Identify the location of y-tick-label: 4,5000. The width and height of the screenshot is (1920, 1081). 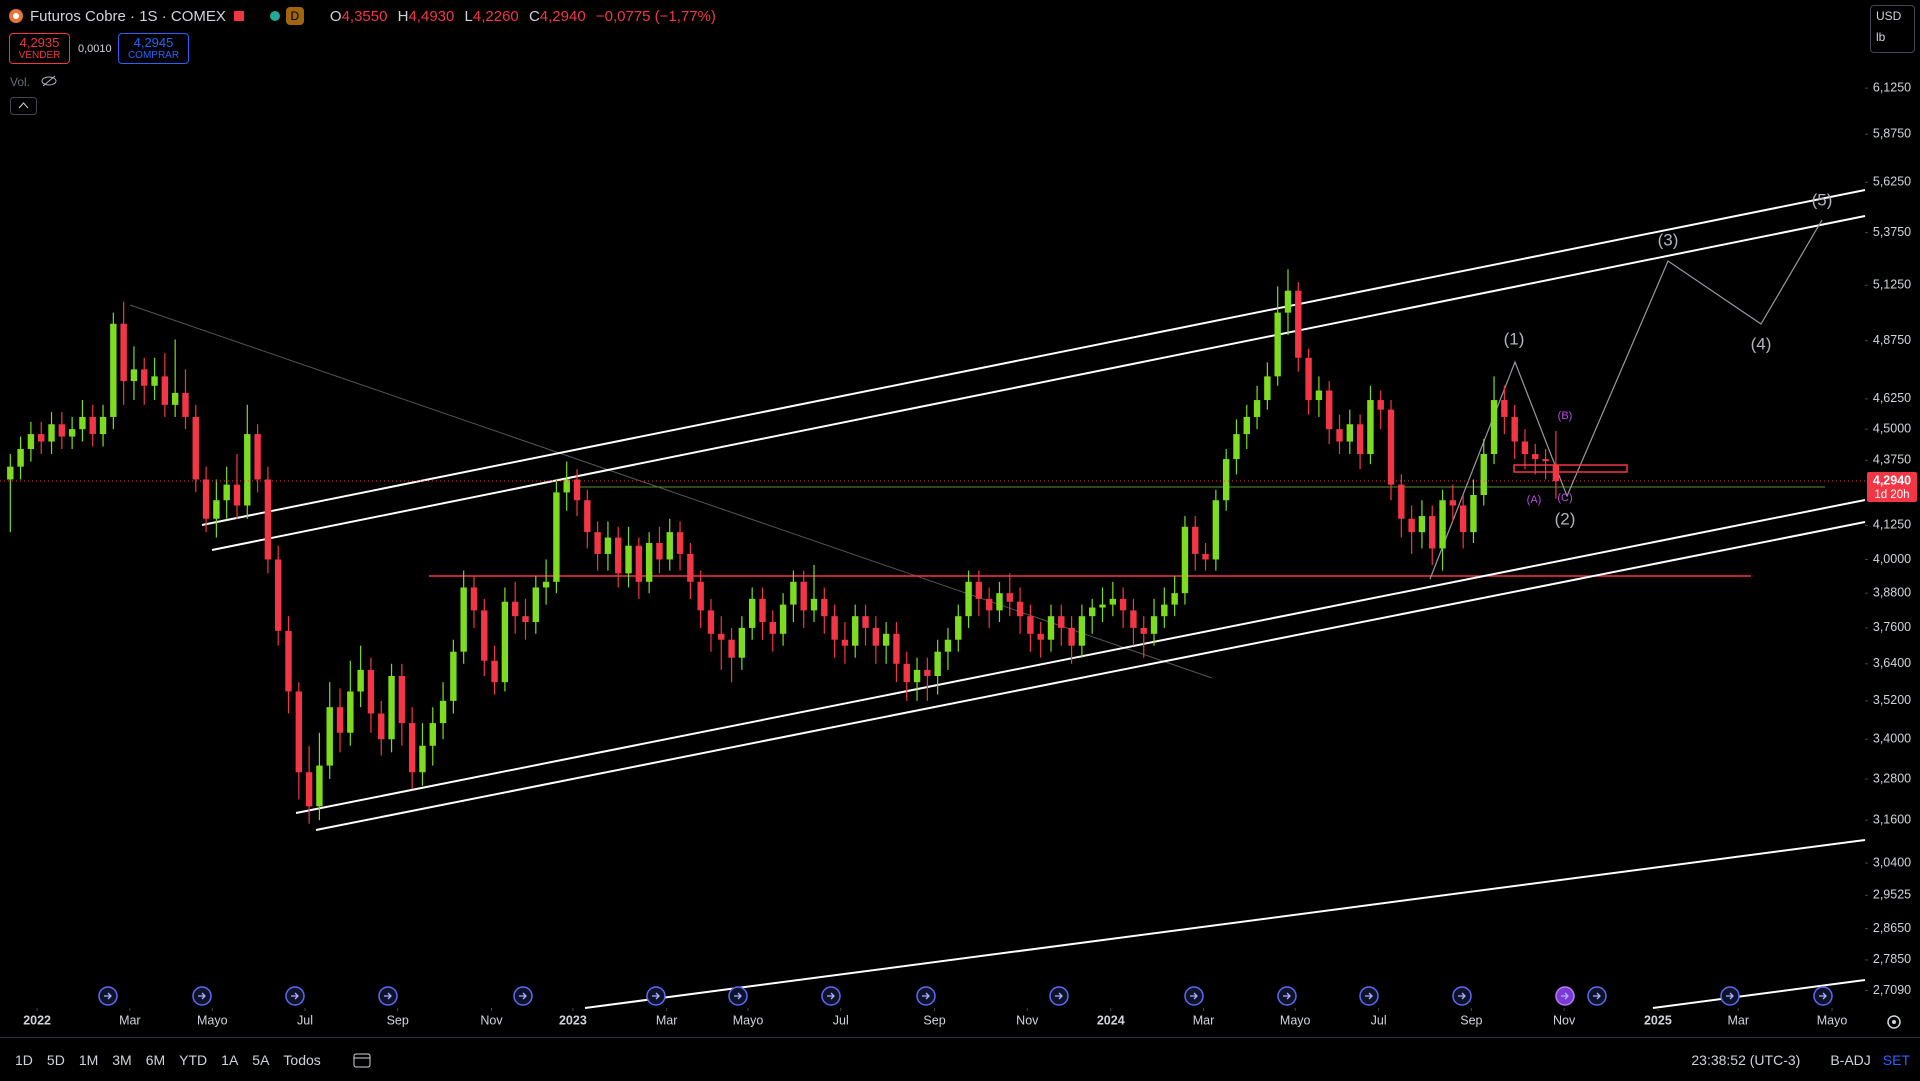
(1892, 428).